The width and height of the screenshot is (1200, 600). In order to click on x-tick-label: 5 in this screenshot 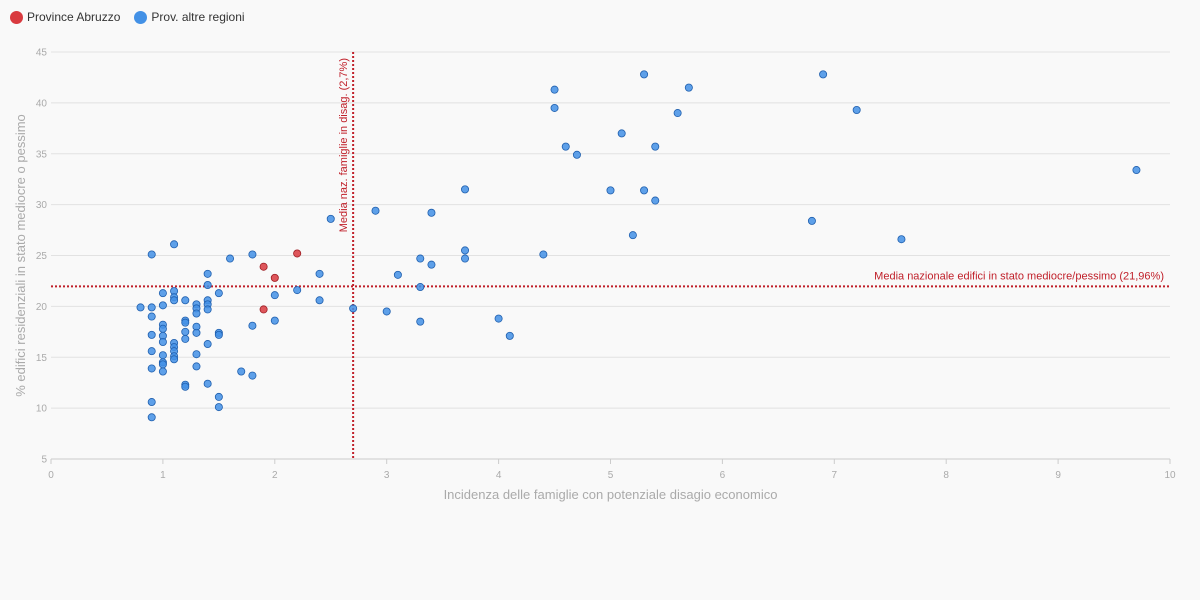, I will do `click(611, 475)`.